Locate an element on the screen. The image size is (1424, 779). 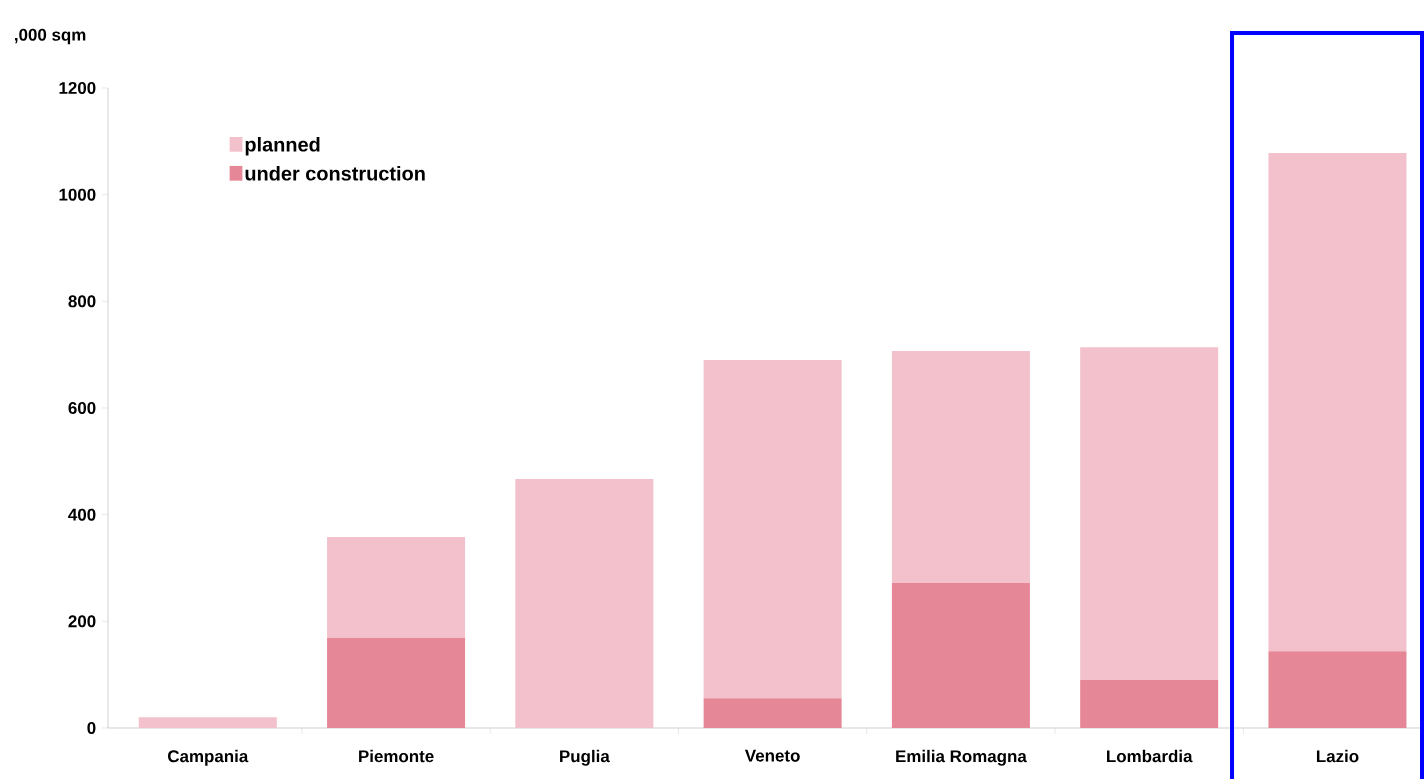
x-tick-label: Lombardia is located at coordinates (1150, 756).